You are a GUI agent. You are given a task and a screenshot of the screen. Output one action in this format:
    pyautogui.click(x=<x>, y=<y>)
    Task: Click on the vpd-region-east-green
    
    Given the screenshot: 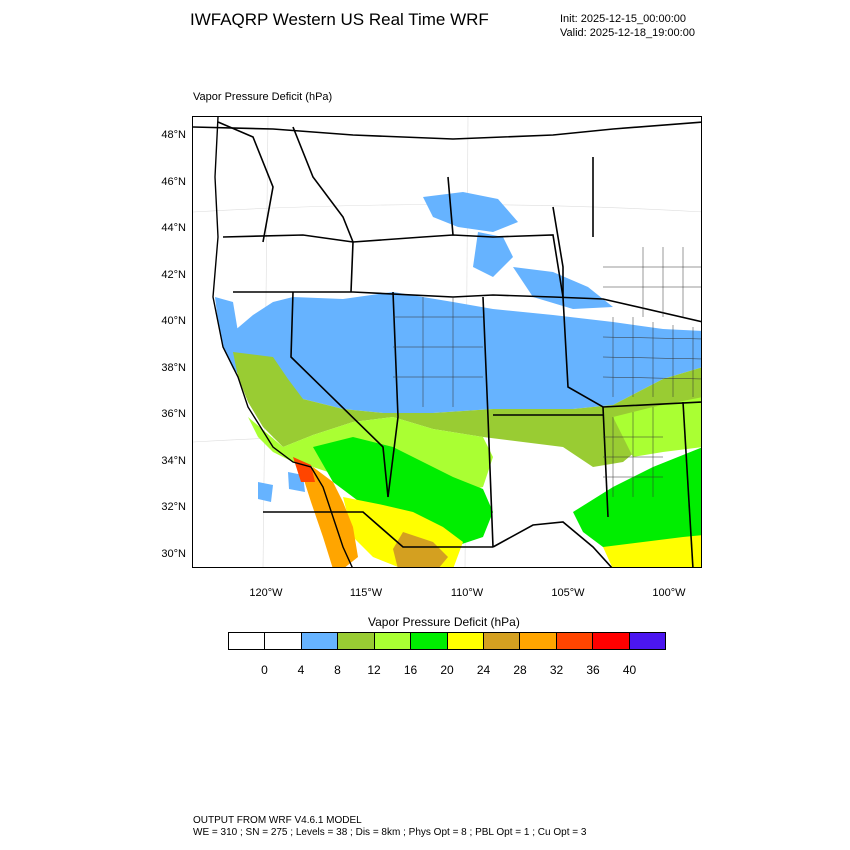 What is the action you would take?
    pyautogui.click(x=637, y=498)
    